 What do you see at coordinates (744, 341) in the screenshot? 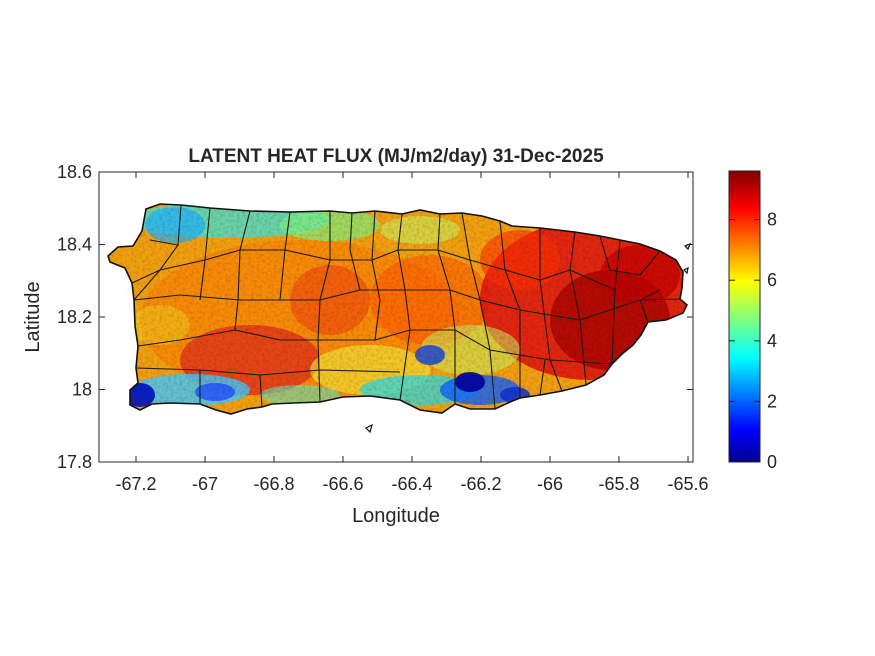
I see `colorbar-ticks` at bounding box center [744, 341].